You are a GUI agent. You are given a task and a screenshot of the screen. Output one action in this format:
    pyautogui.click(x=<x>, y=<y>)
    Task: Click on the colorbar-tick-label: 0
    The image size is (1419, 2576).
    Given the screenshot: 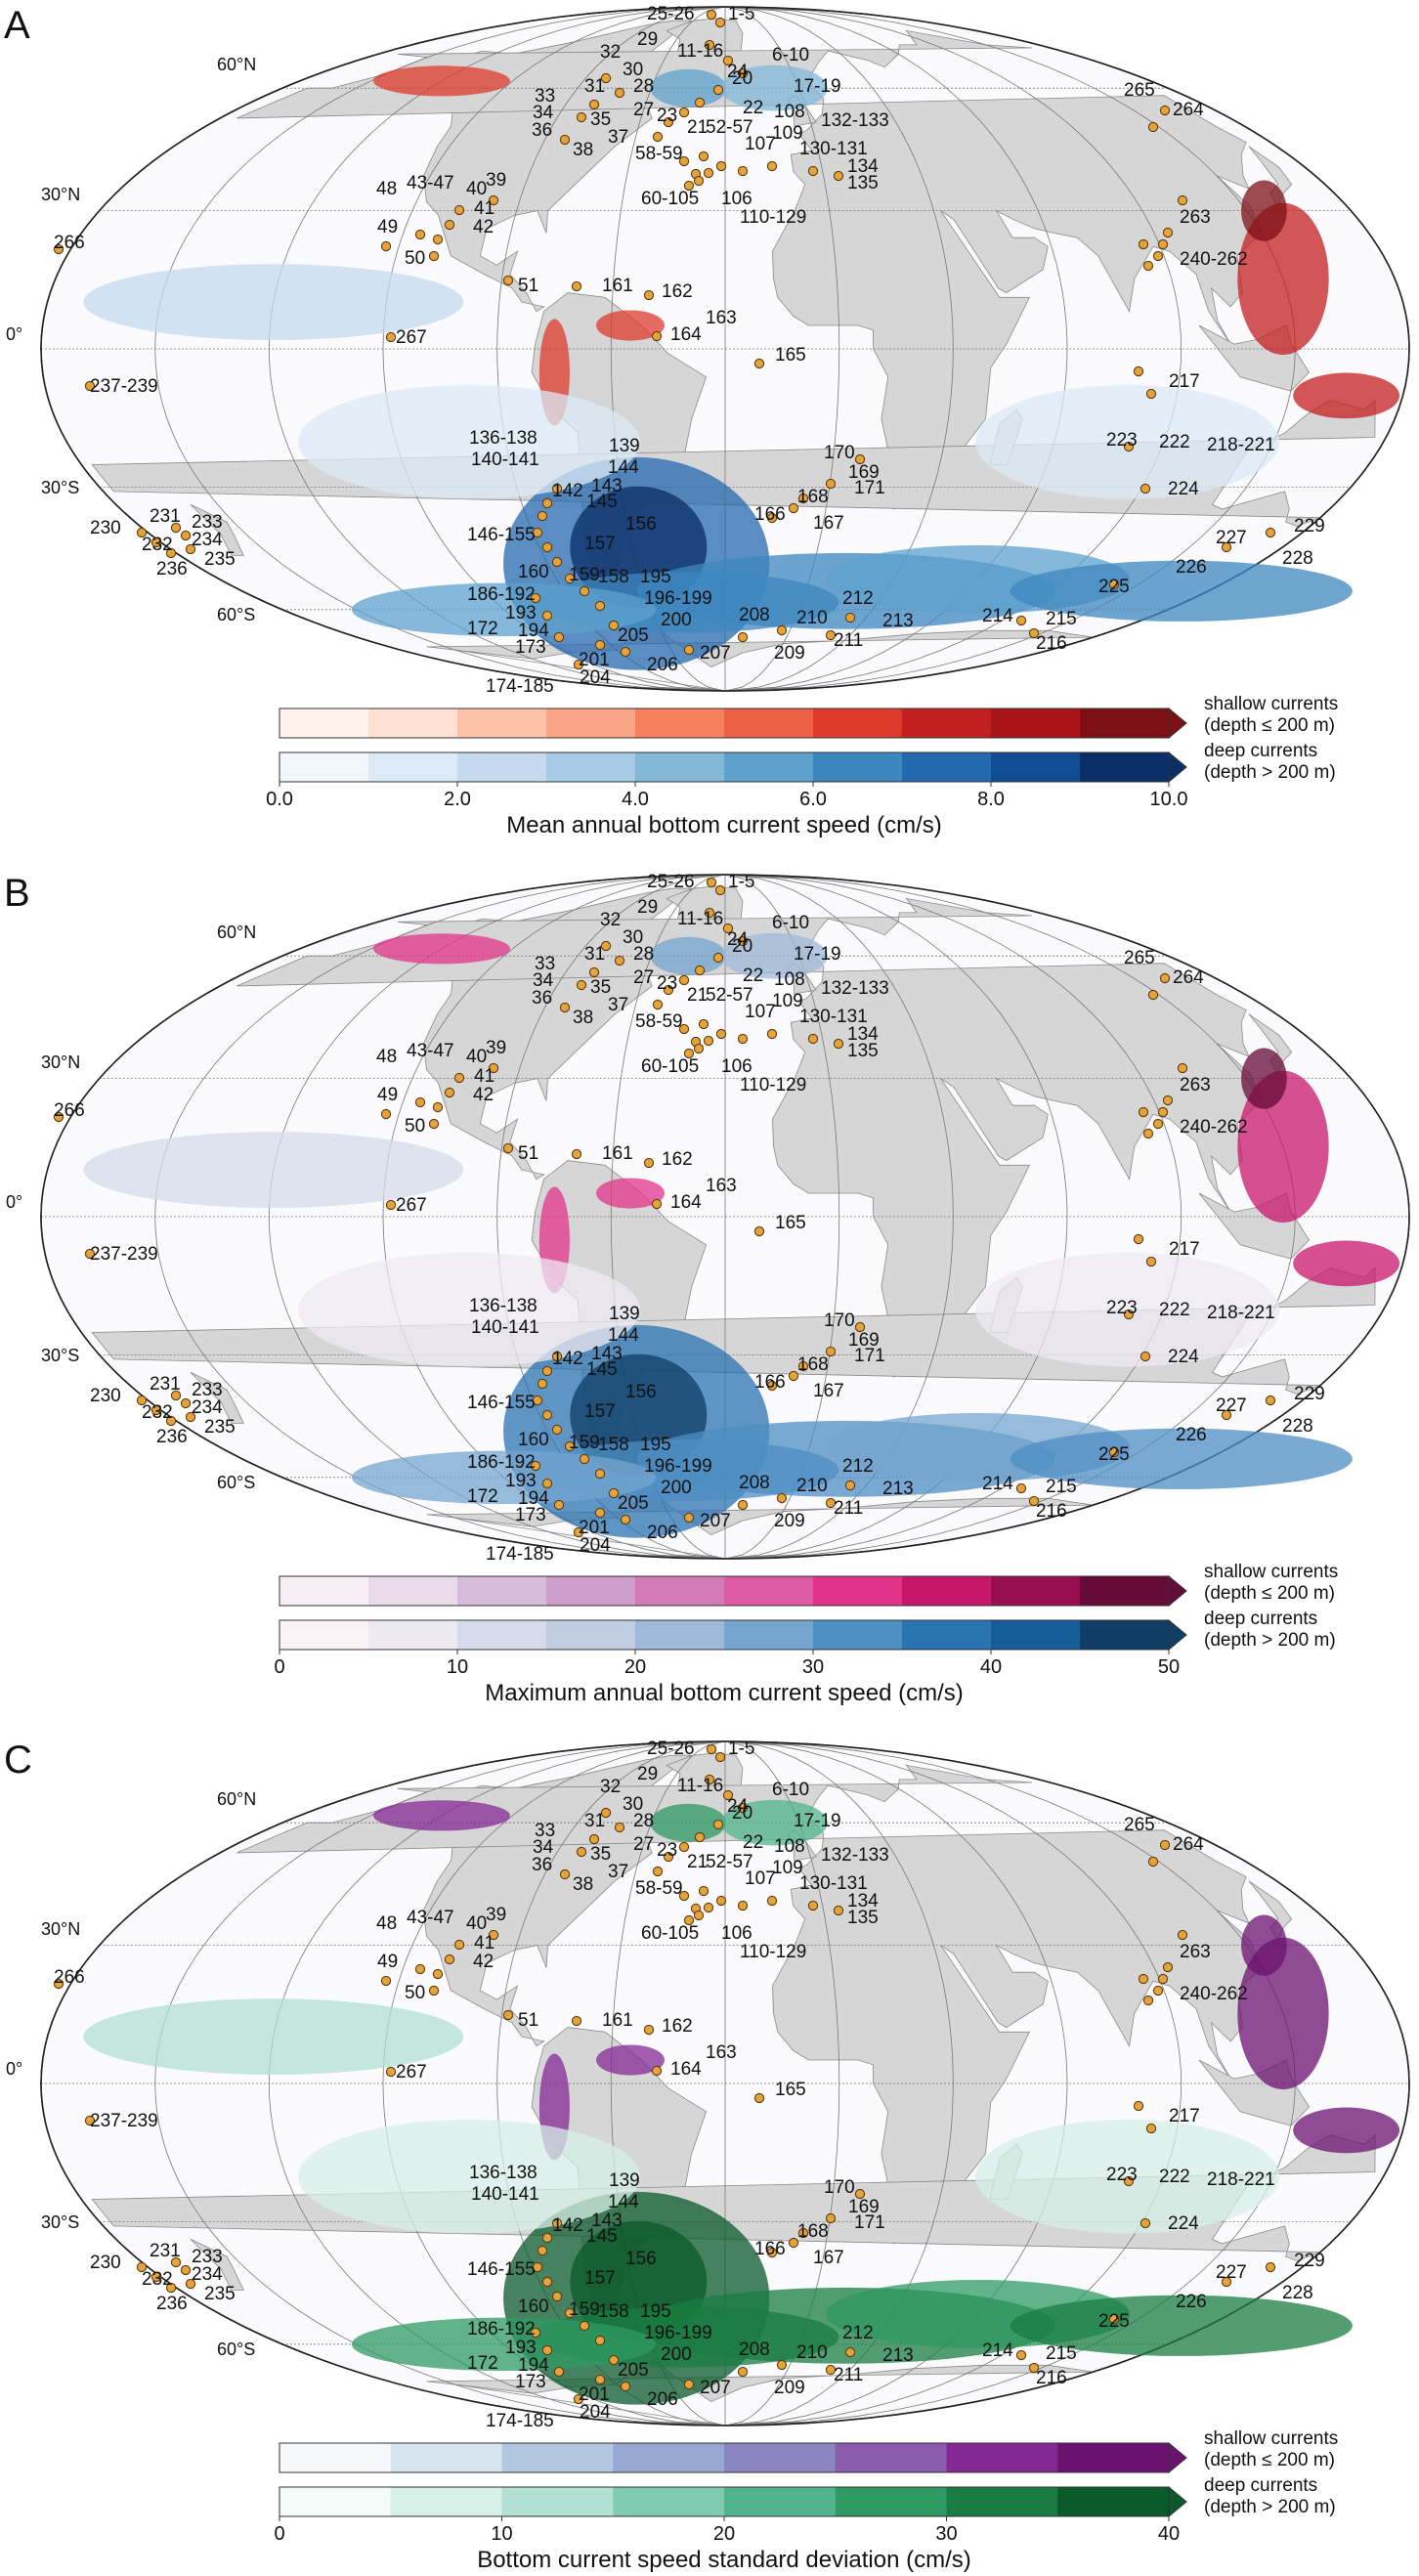 What is the action you would take?
    pyautogui.click(x=279, y=1667)
    